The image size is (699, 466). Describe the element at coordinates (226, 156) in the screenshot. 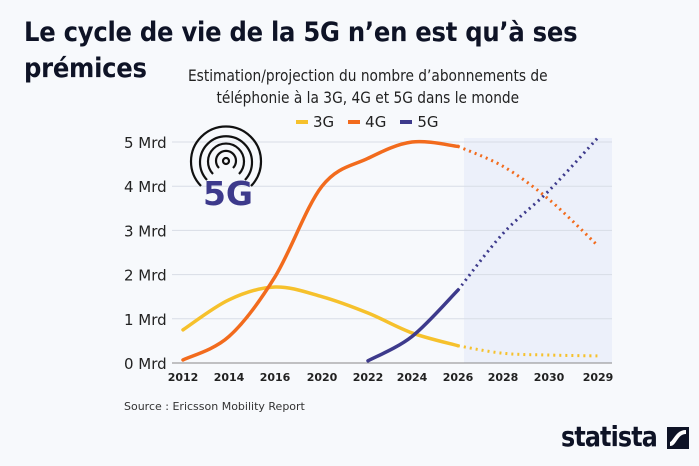

I see `signal-broadcast-icon` at that location.